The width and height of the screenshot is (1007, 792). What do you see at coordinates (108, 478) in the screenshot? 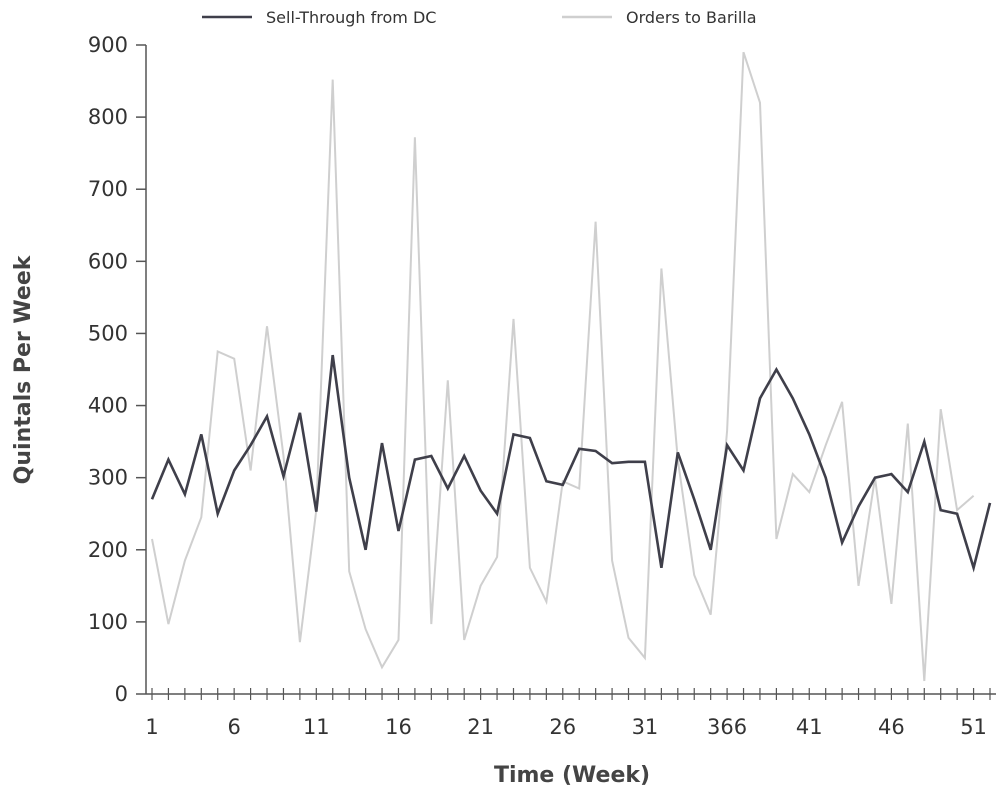
I see `y-tick-label: 300` at bounding box center [108, 478].